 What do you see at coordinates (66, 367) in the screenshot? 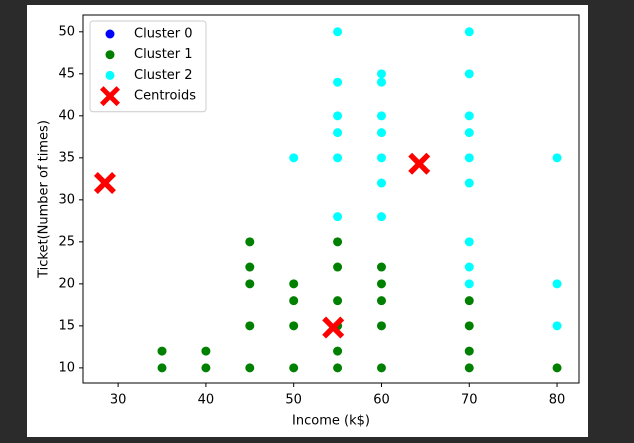
I see `y-tick-label: 10` at bounding box center [66, 367].